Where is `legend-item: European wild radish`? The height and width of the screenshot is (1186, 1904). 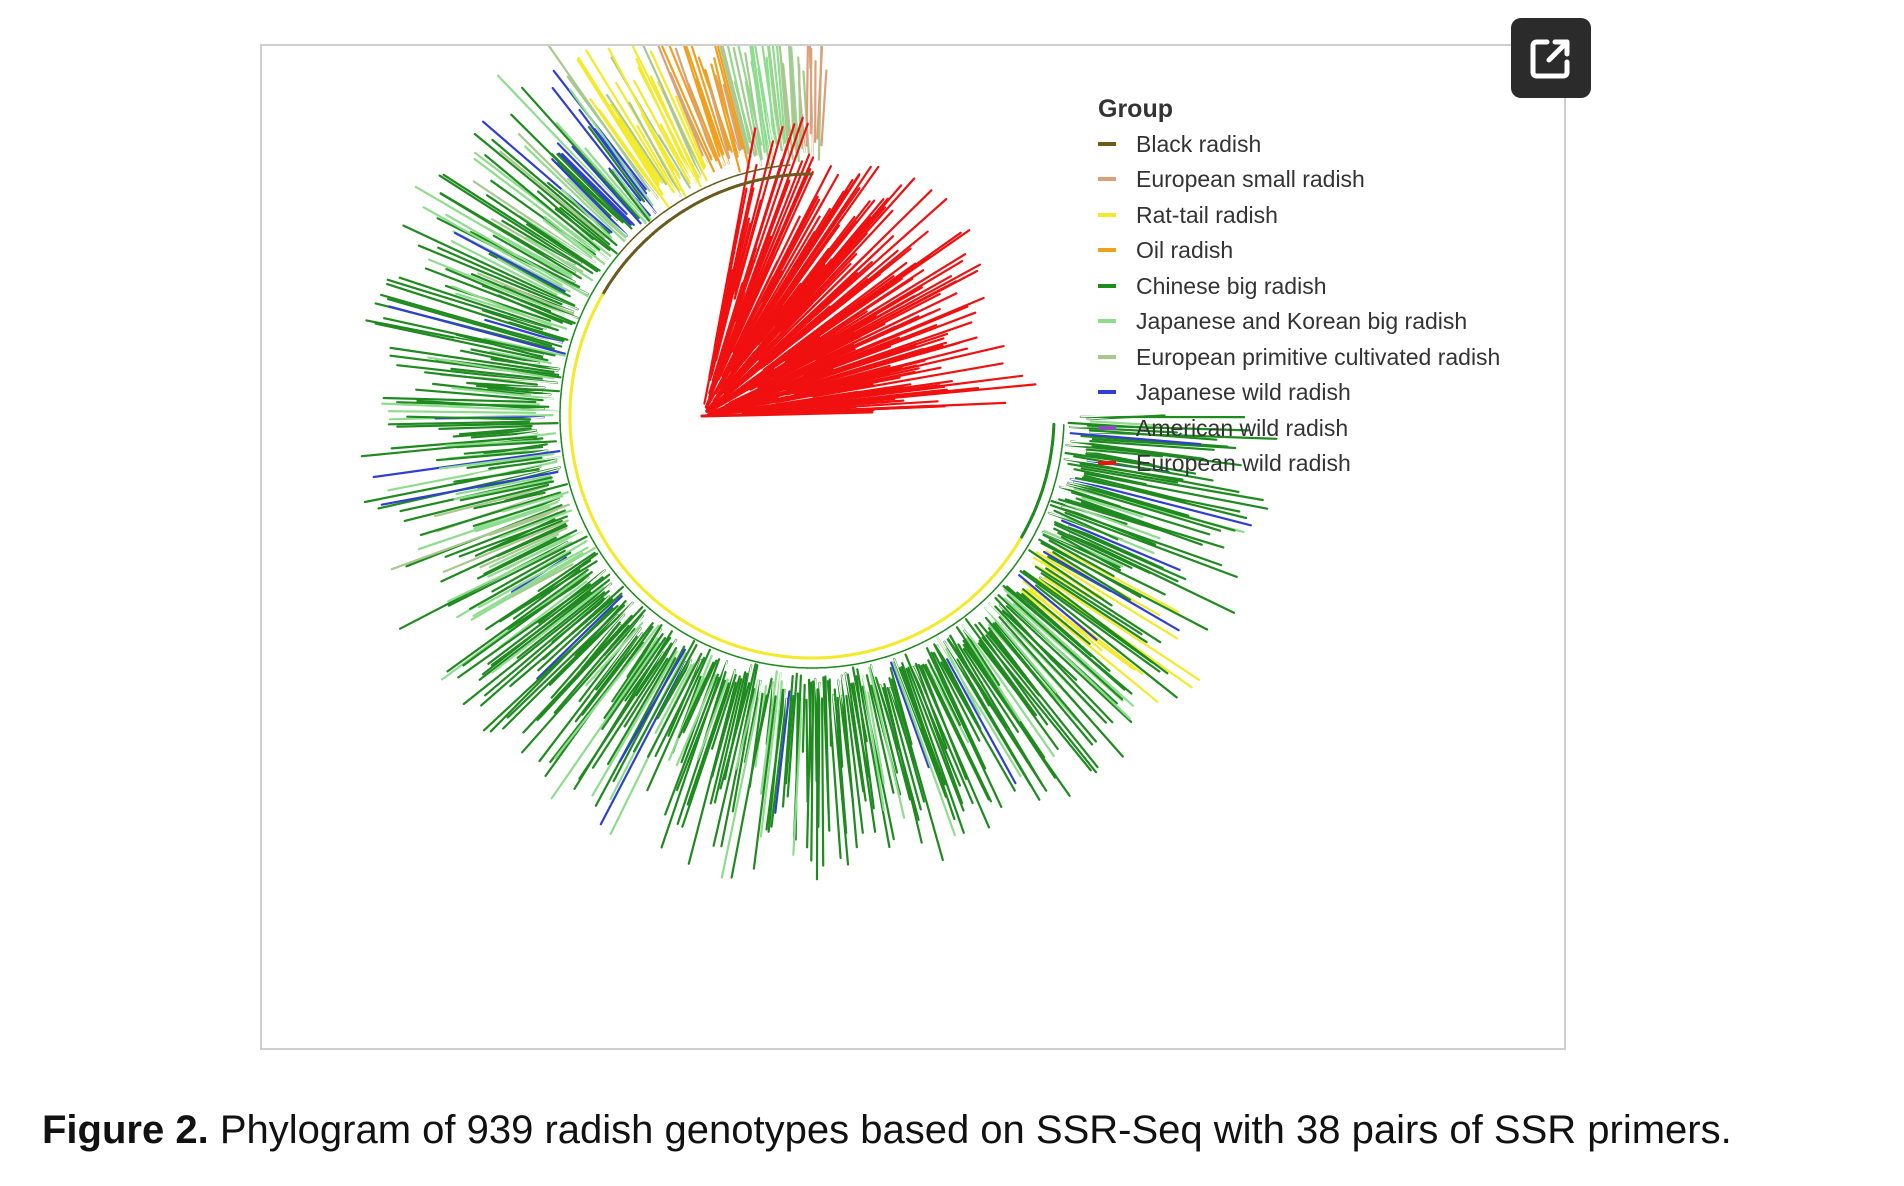
legend-item: European wild radish is located at coordinates (1299, 464).